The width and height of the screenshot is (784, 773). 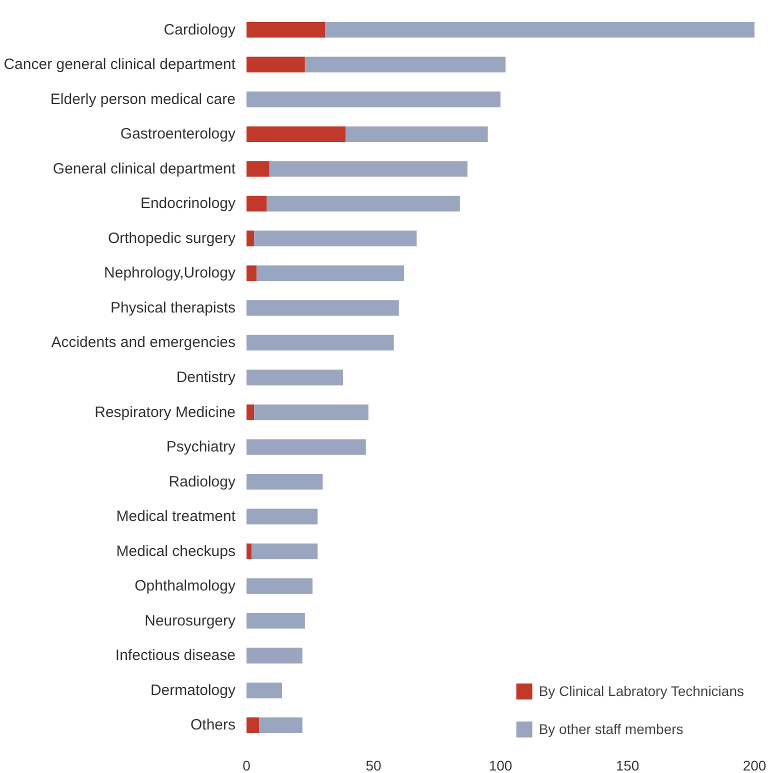 What do you see at coordinates (144, 169) in the screenshot?
I see `y-tick-label: General clinical department` at bounding box center [144, 169].